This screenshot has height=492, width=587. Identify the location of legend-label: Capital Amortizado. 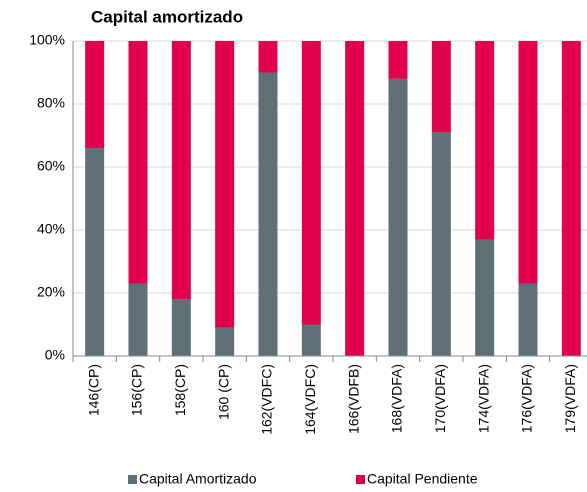
(198, 479).